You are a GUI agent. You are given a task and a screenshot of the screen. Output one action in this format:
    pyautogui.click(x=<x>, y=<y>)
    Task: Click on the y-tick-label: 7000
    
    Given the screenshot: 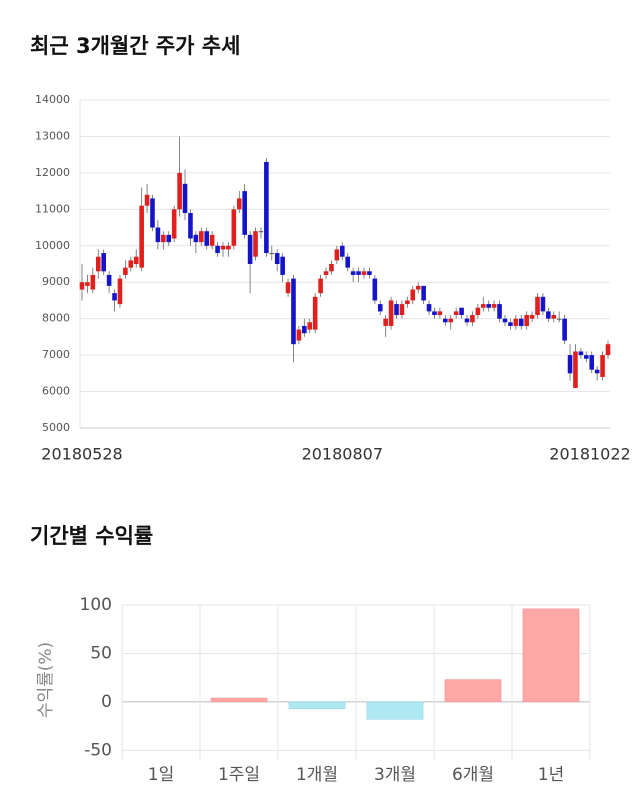 What is the action you would take?
    pyautogui.click(x=56, y=354)
    